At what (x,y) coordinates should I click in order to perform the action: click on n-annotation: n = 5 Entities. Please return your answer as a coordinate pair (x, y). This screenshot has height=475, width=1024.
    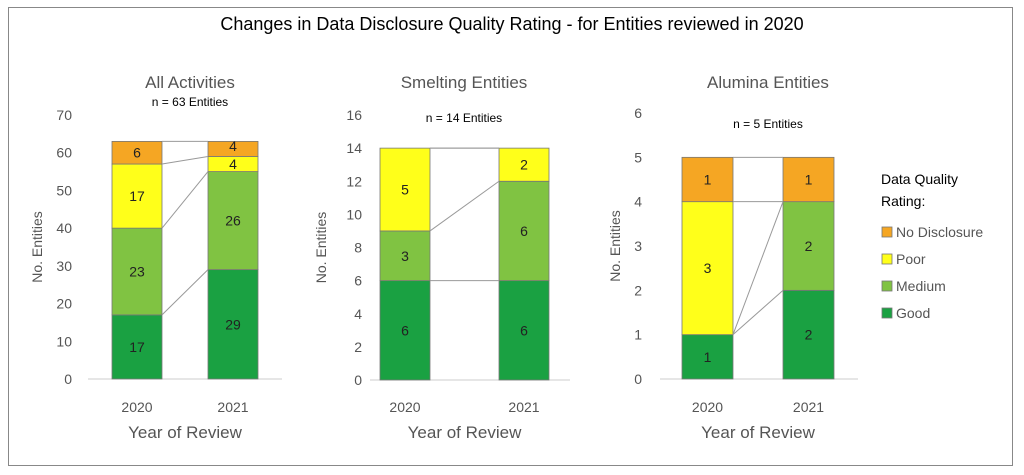
    Looking at the image, I should click on (768, 124).